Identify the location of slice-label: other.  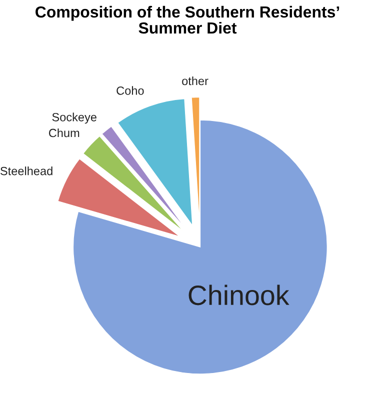
(195, 81).